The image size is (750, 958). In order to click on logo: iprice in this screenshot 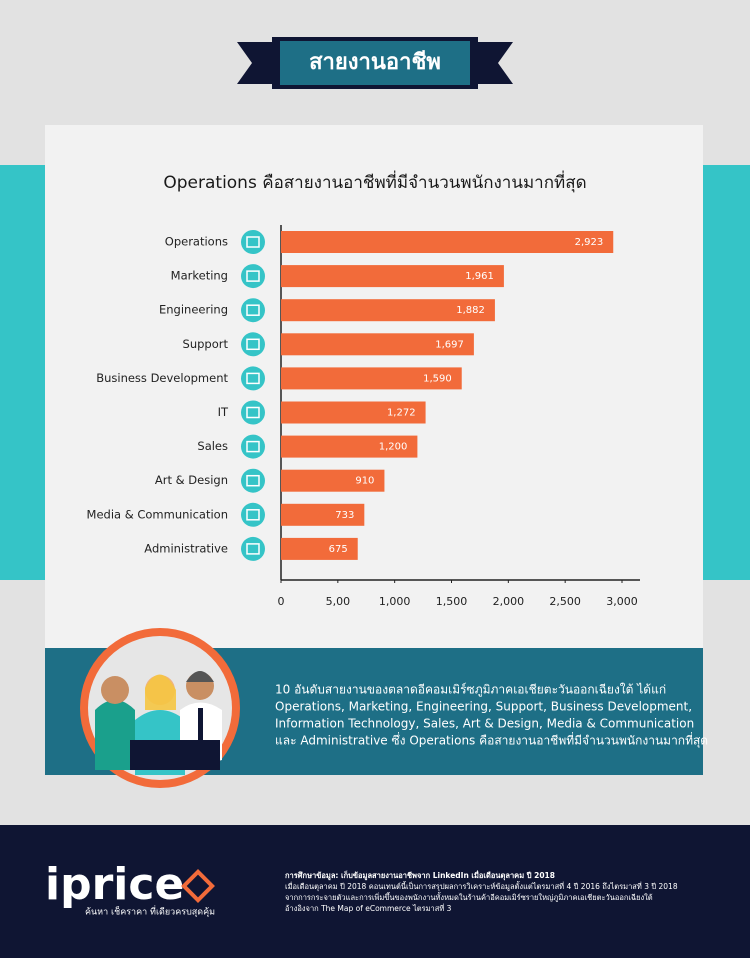, I will do `click(114, 884)`.